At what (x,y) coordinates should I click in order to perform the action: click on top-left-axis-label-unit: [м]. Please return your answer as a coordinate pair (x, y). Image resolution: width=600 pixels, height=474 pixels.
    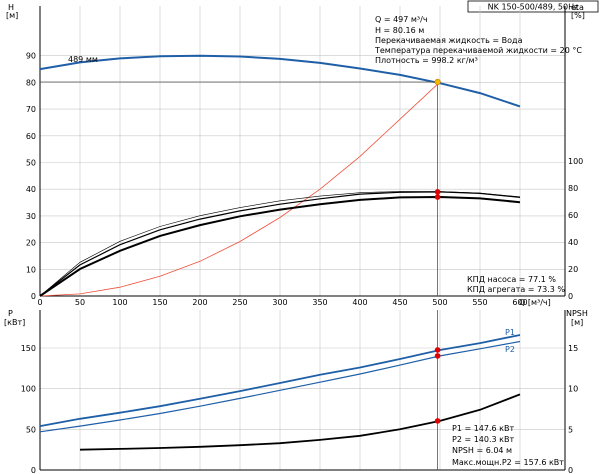
    Looking at the image, I should click on (12, 15).